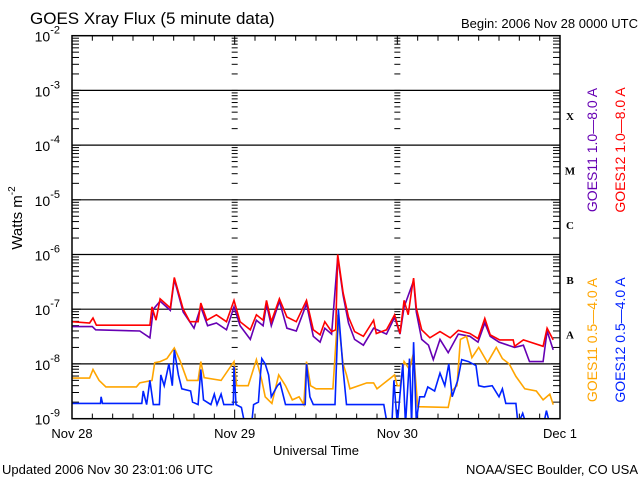 This screenshot has width=640, height=480. I want to click on x-tick-label: Nov 29, so click(234, 433).